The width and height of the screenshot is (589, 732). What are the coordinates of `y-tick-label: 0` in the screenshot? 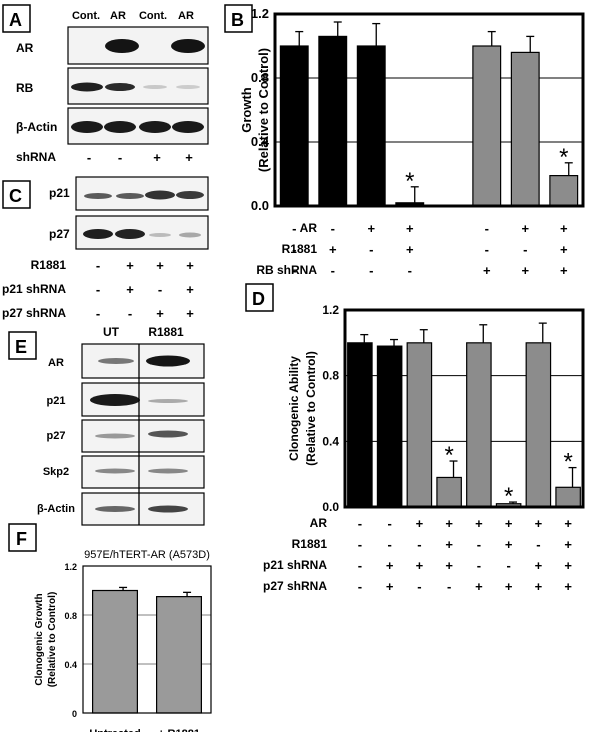 It's located at (74, 714).